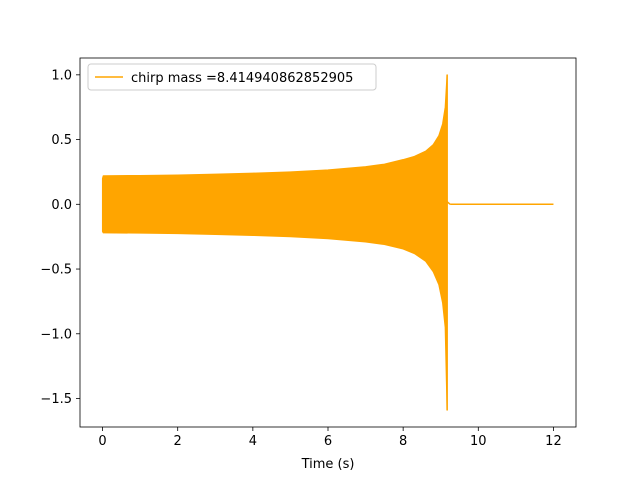 This screenshot has height=485, width=640. What do you see at coordinates (102, 441) in the screenshot?
I see `x-tick-label: 0` at bounding box center [102, 441].